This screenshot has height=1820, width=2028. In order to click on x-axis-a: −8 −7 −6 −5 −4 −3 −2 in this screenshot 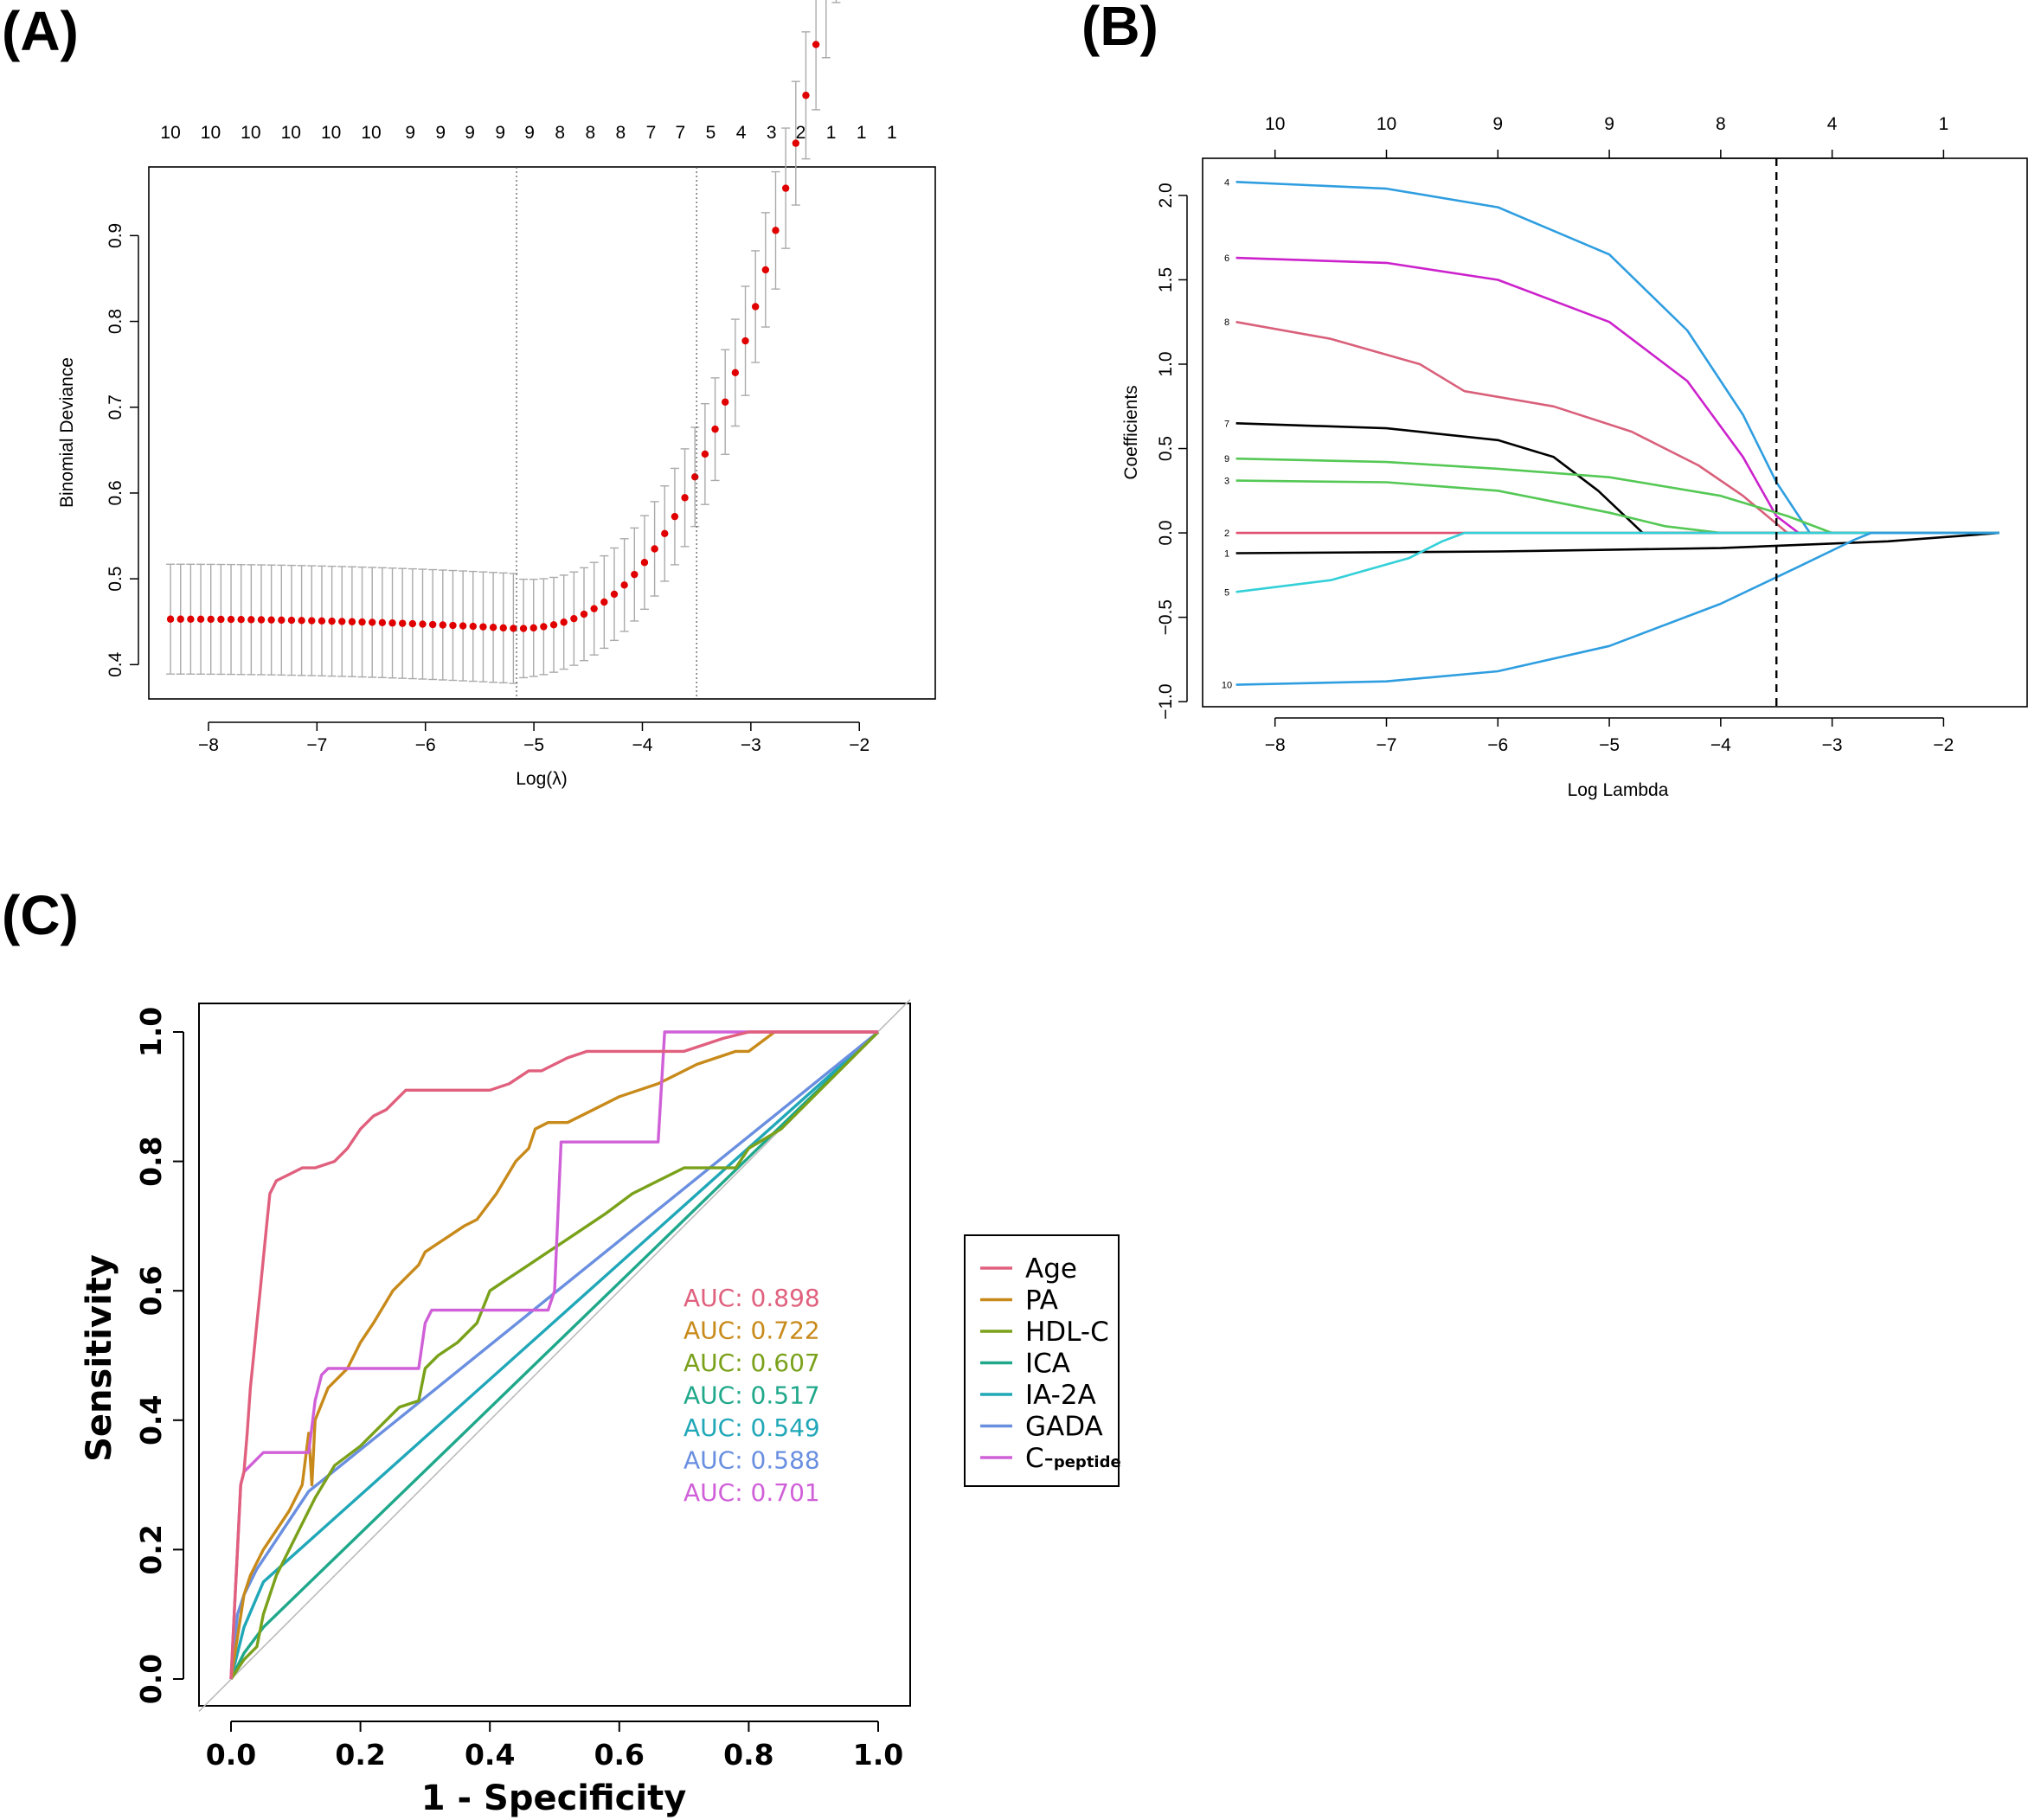, I will do `click(534, 738)`.